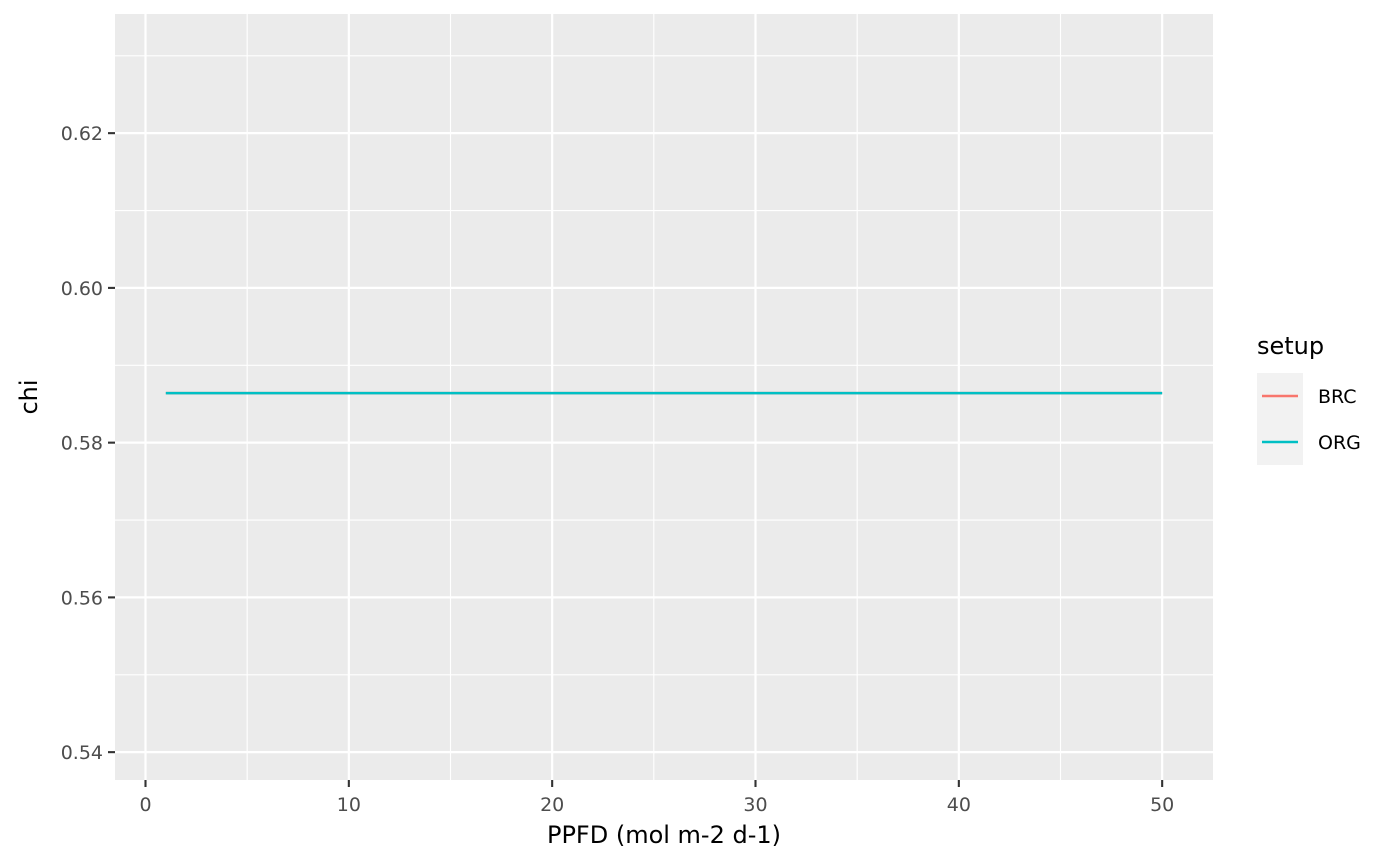 This screenshot has height=865, width=1400. I want to click on legend: setup BRC ORG, so click(1309, 398).